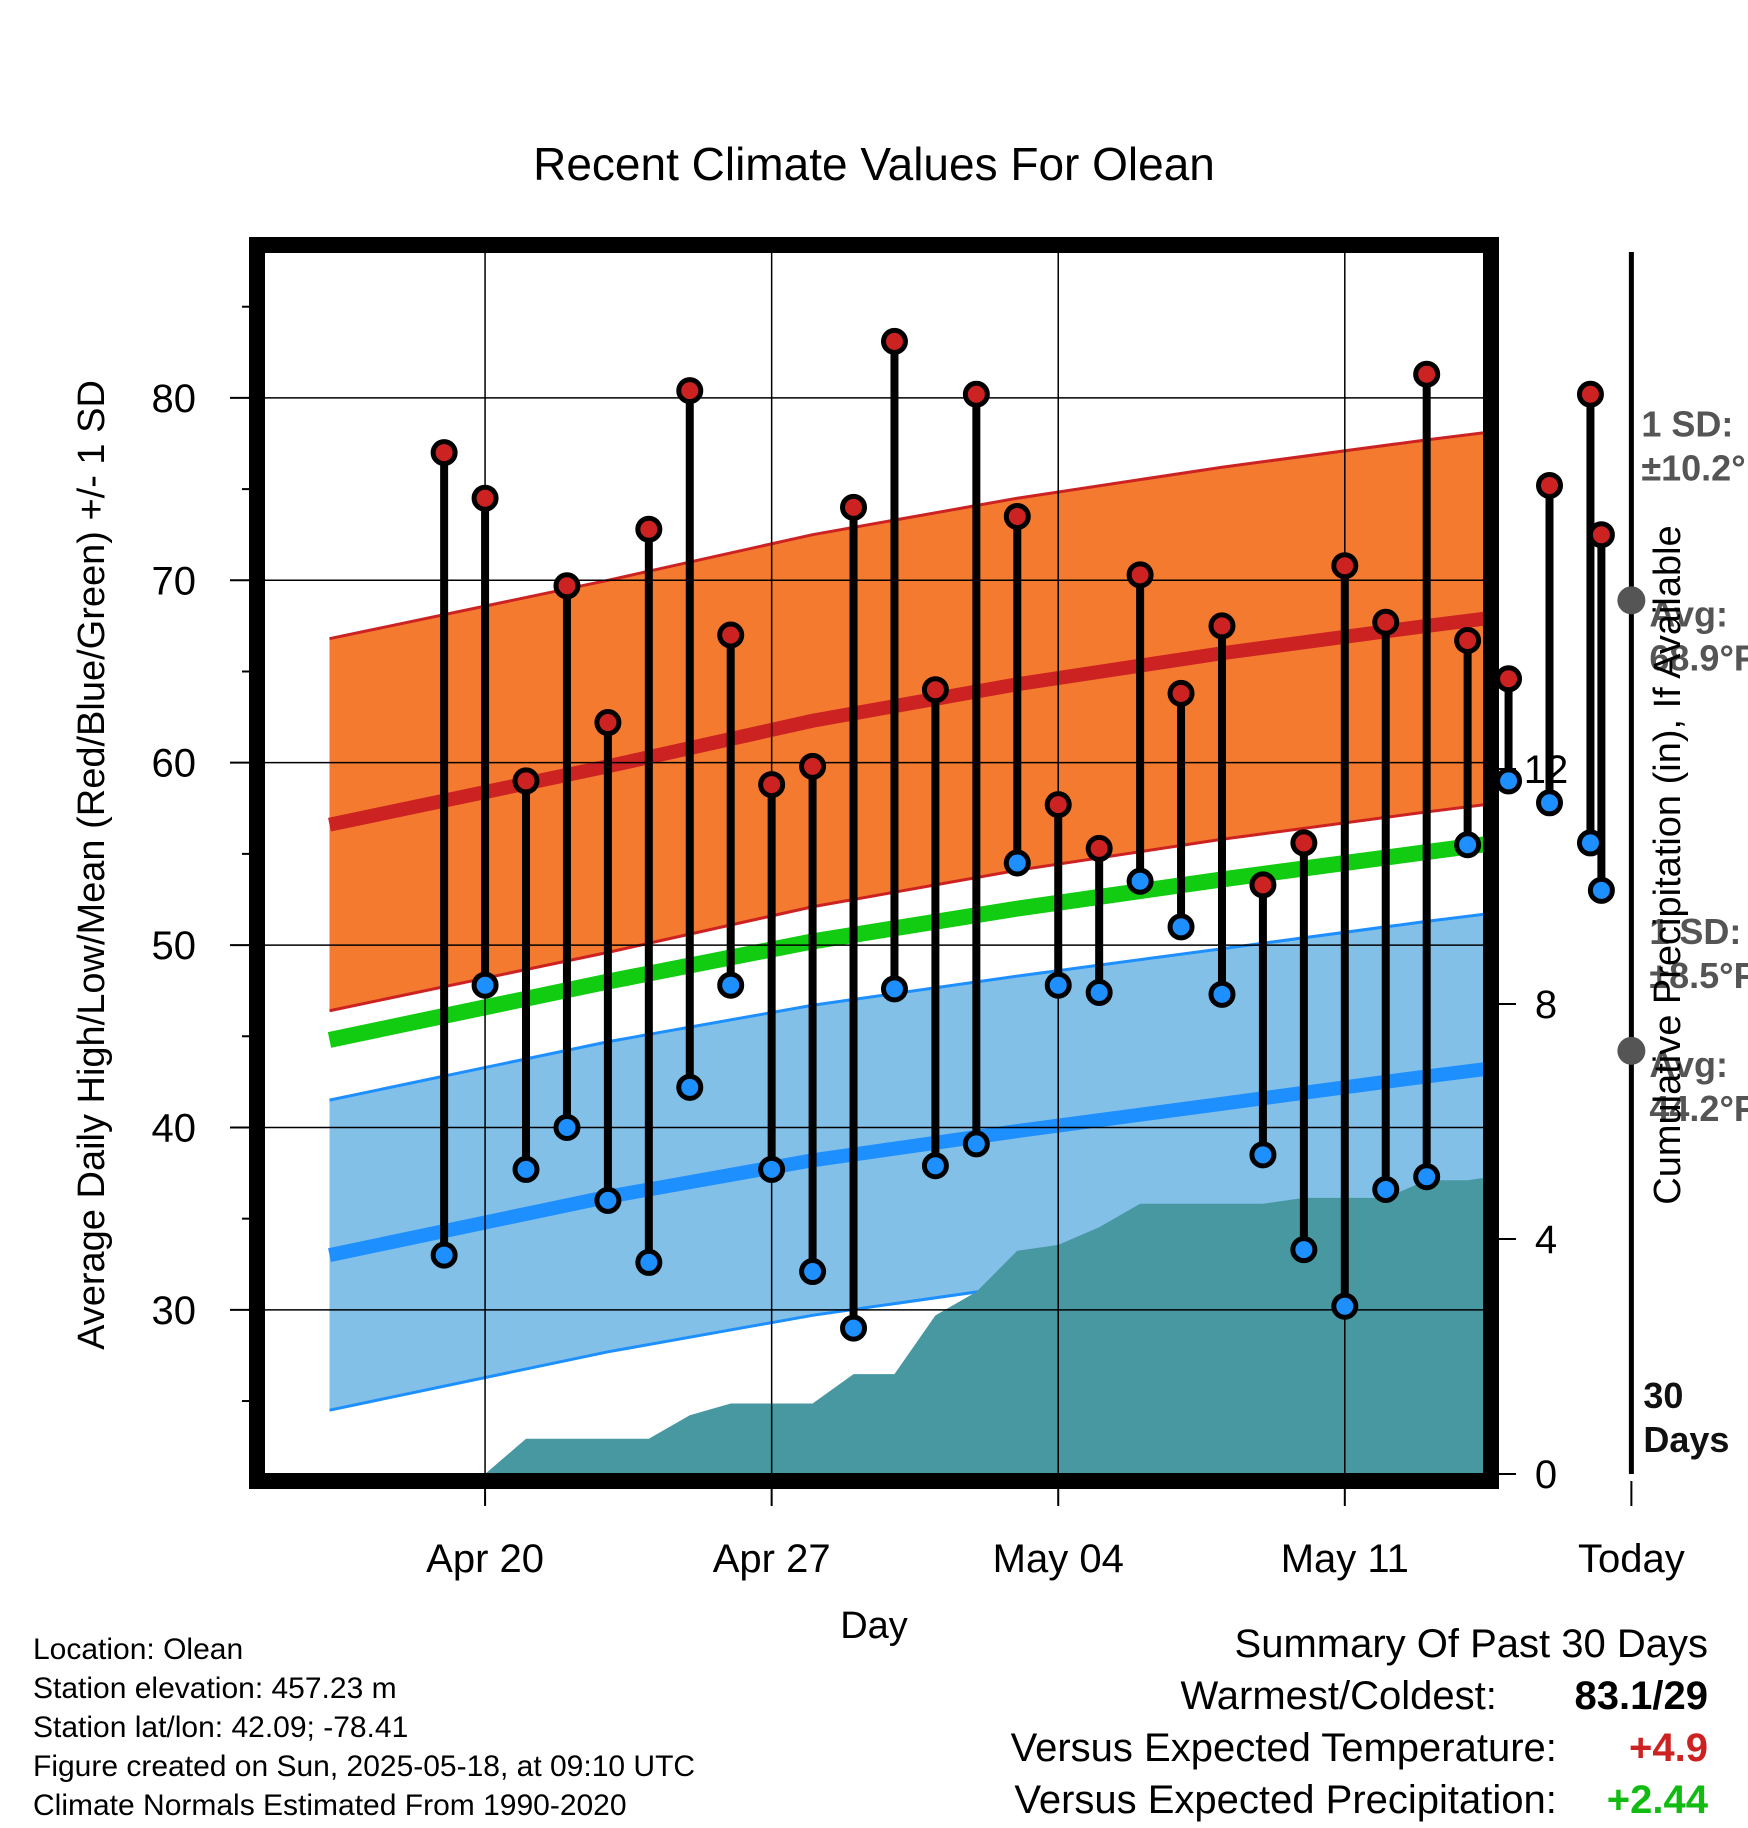 Image resolution: width=1748 pixels, height=1828 pixels. I want to click on high-avg-label: Avg:, so click(1688, 613).